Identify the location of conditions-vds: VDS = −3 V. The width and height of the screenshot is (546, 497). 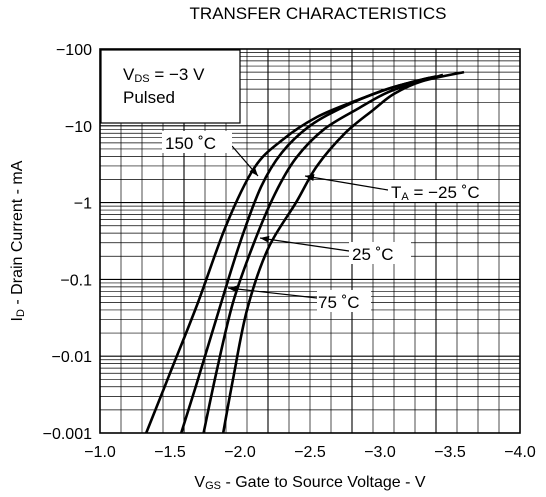
(164, 75).